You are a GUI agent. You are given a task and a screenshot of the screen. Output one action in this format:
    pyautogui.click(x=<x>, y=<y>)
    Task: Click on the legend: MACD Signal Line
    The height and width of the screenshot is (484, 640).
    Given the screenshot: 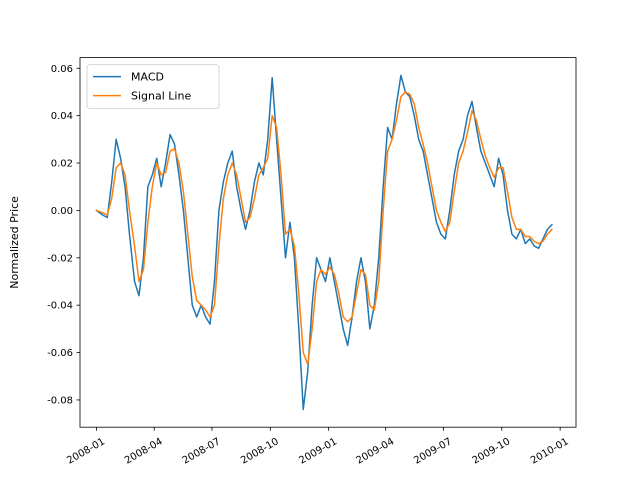 What is the action you would take?
    pyautogui.click(x=153, y=86)
    